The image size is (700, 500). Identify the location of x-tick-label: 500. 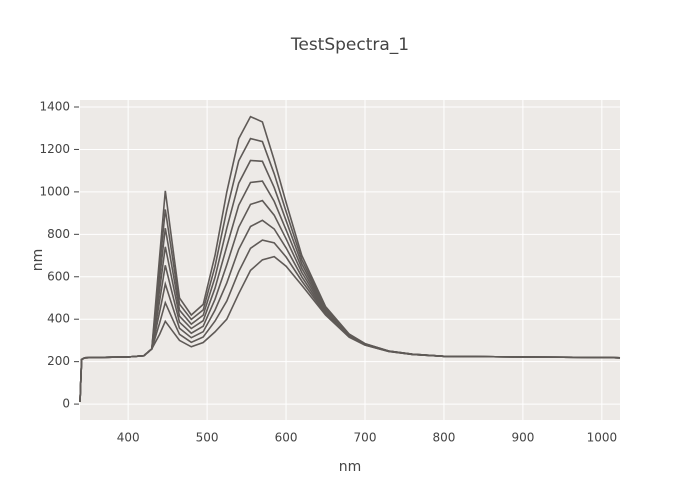
(207, 438).